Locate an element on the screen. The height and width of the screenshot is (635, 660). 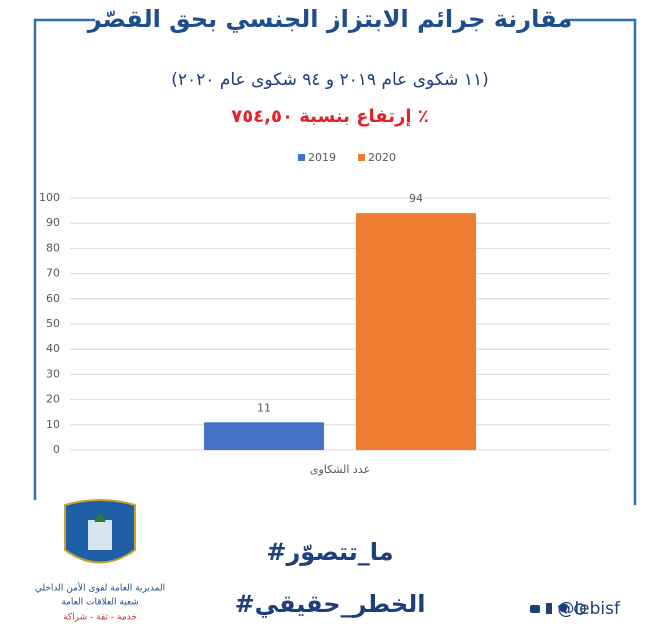
y-tick-label: 50 is located at coordinates (53, 323).